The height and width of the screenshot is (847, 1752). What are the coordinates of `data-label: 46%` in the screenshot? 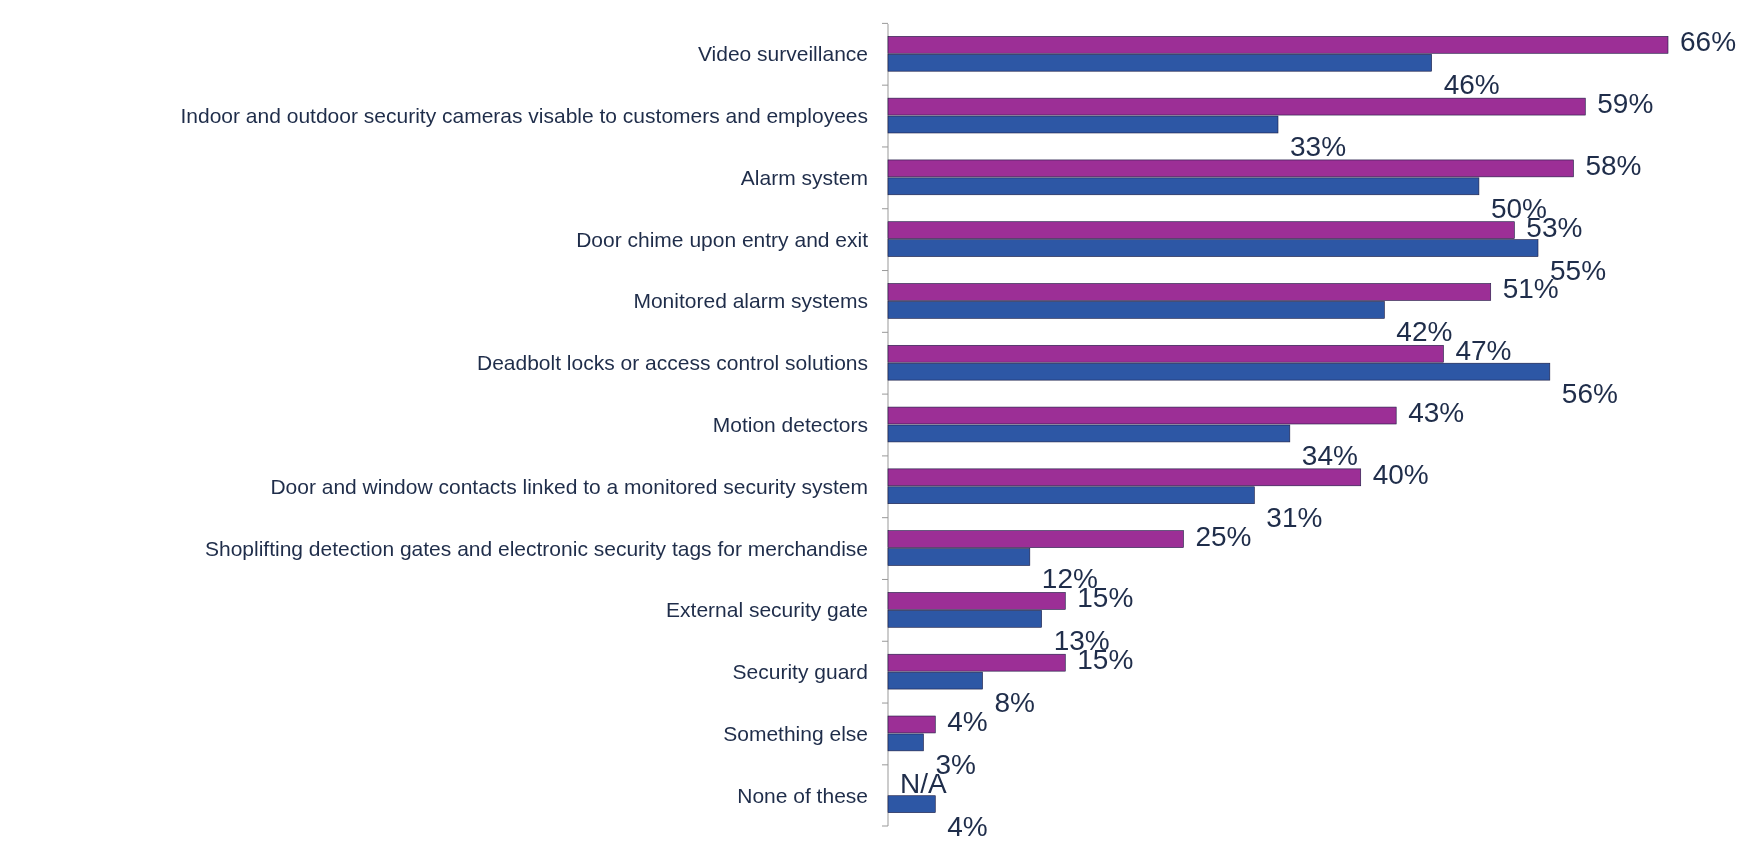 It's located at (1471, 85).